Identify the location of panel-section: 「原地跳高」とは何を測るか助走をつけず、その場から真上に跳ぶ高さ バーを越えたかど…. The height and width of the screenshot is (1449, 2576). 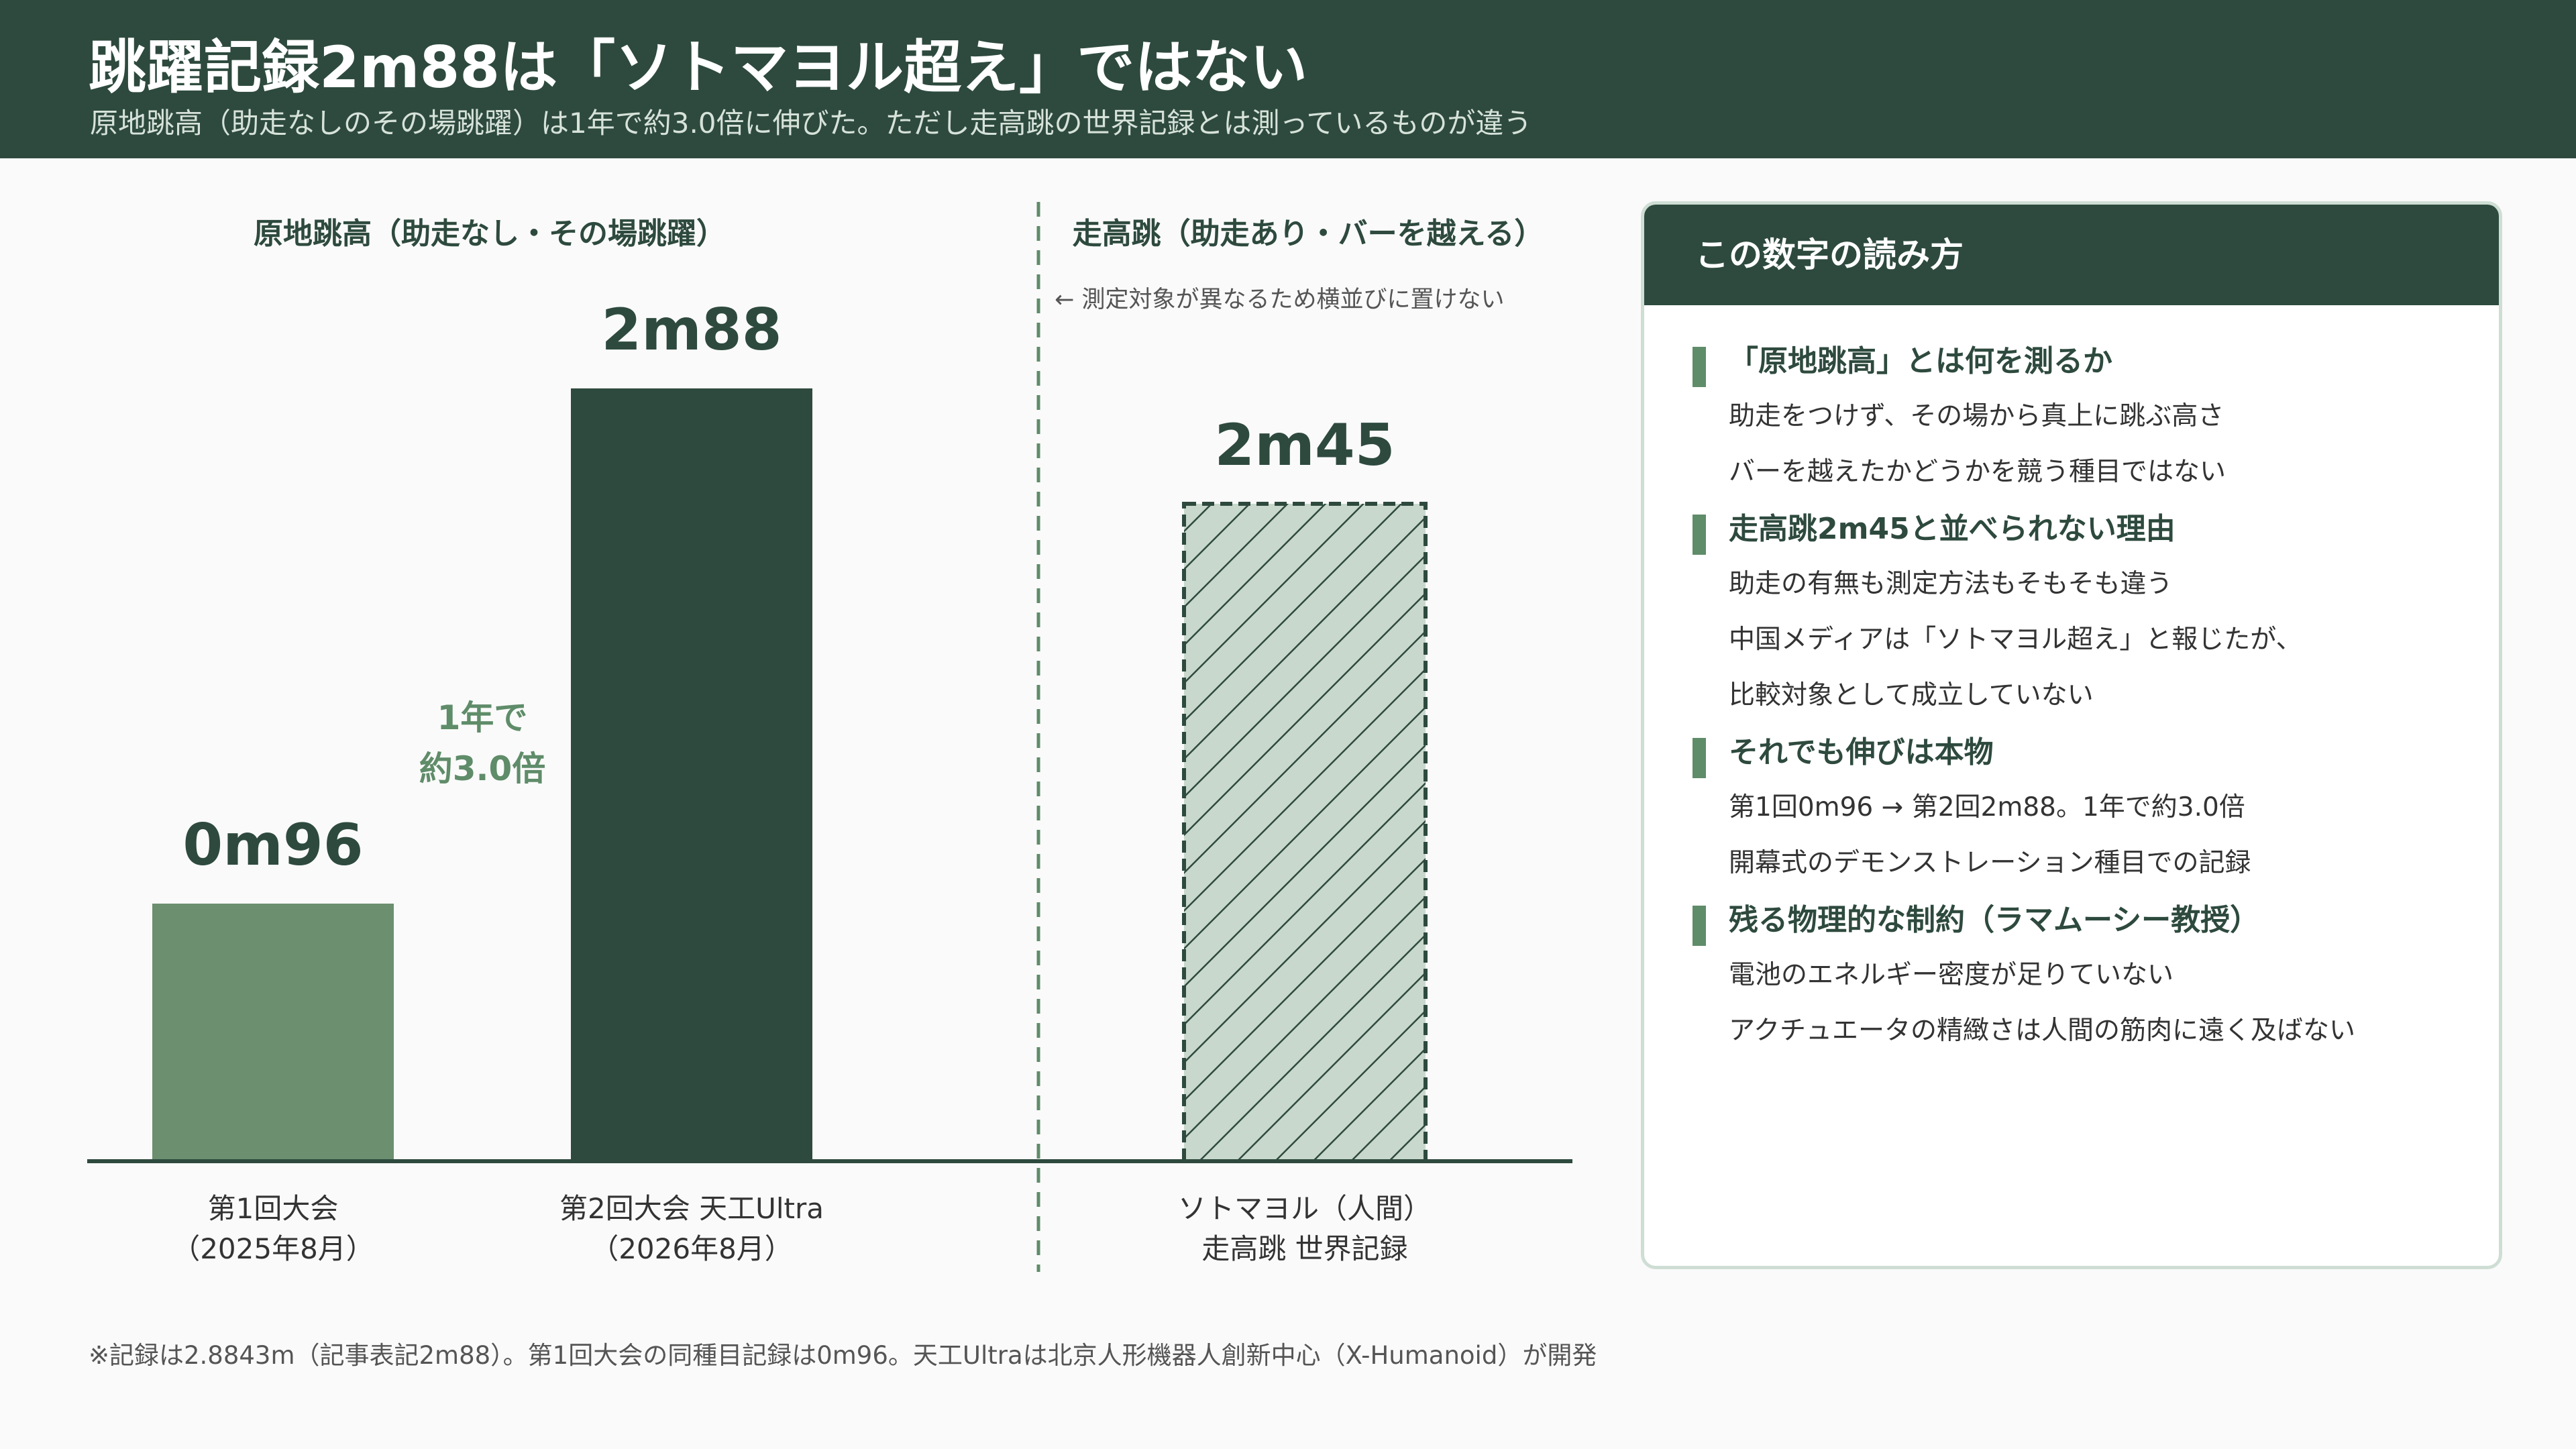
(2096, 417).